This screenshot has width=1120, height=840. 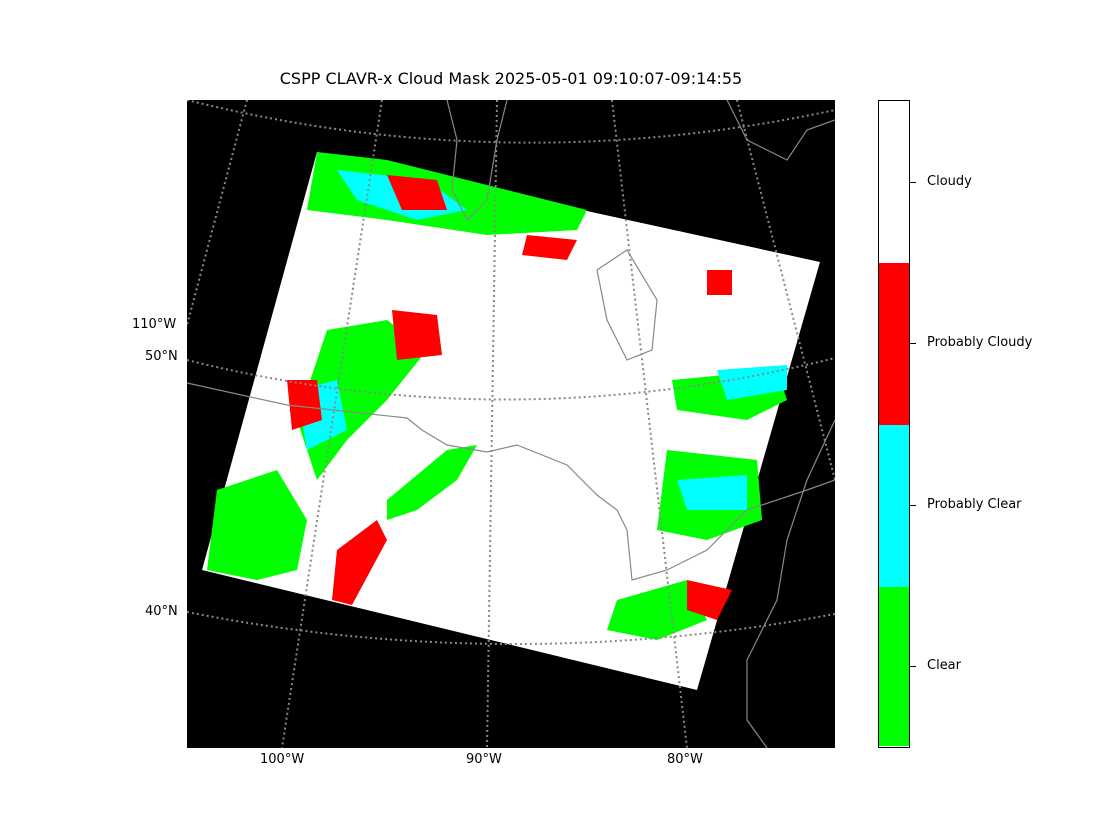 What do you see at coordinates (282, 759) in the screenshot?
I see `lon-label-100w: 100°W` at bounding box center [282, 759].